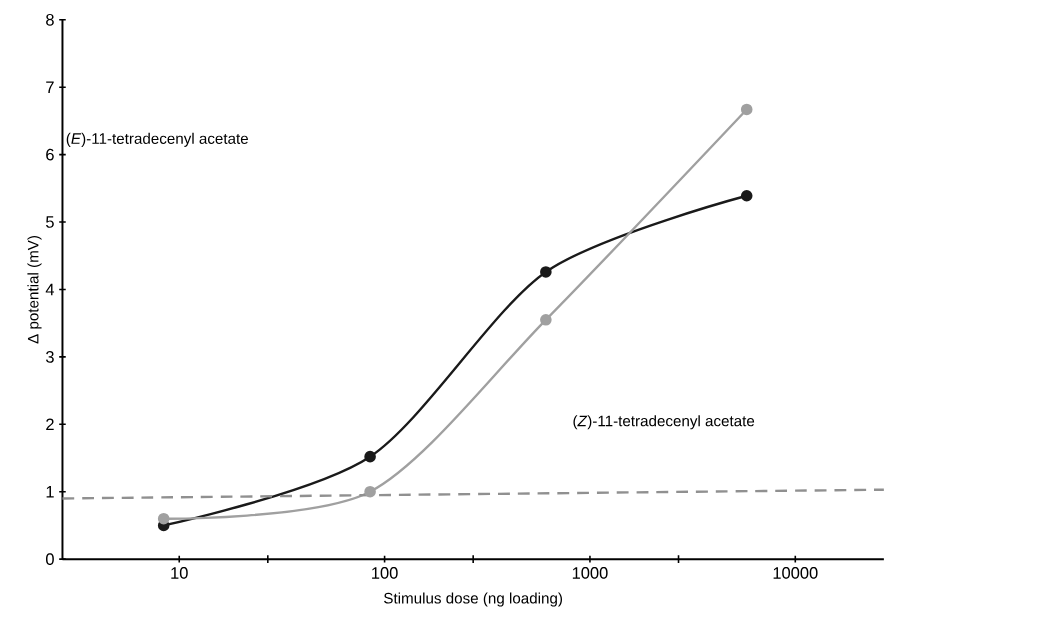  What do you see at coordinates (50, 87) in the screenshot?
I see `y-tick-label: 7` at bounding box center [50, 87].